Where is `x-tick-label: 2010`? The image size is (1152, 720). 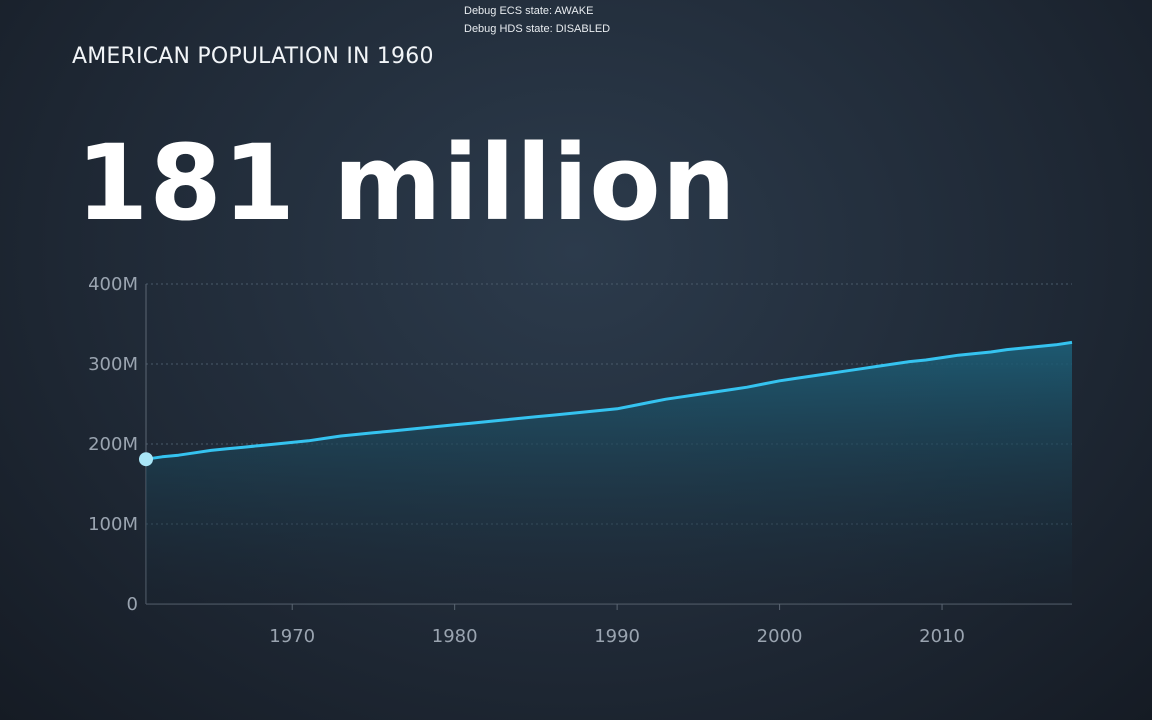 x-tick-label: 2010 is located at coordinates (942, 636).